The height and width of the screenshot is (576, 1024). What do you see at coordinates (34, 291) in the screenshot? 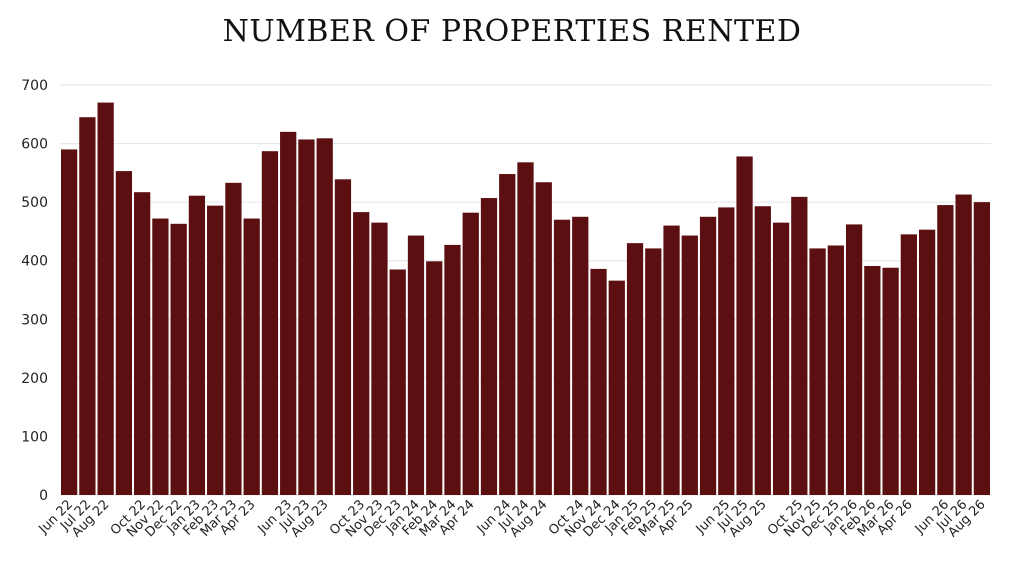
I see `y-axis-ticks: 0 100 200 300 400 500 600 700` at bounding box center [34, 291].